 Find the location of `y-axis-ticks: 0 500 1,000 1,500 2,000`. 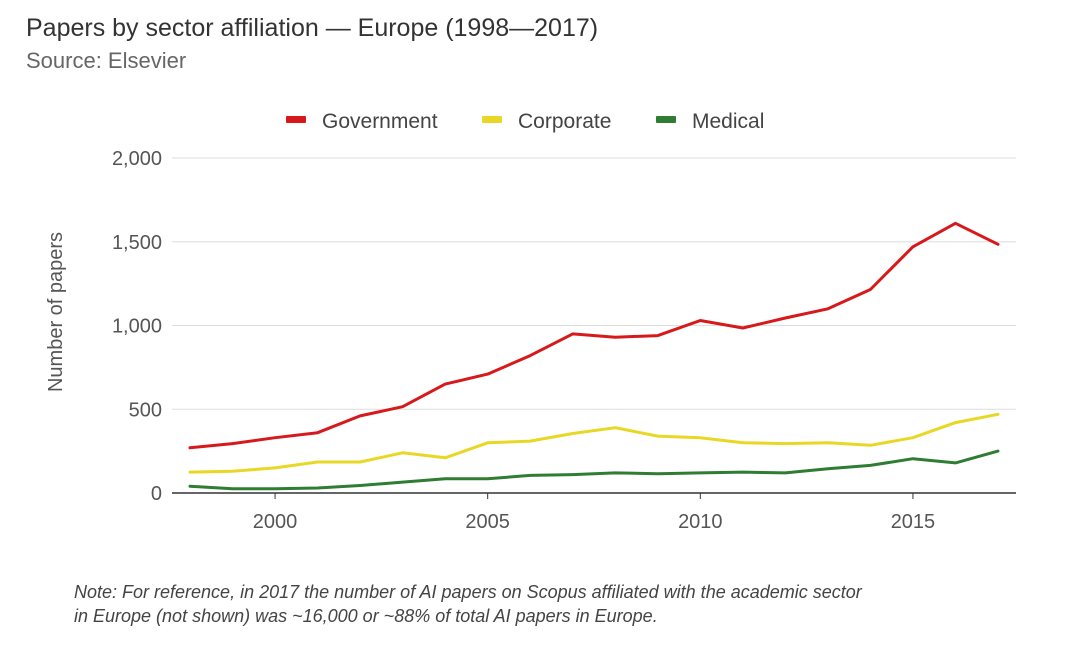

y-axis-ticks: 0 500 1,000 1,500 2,000 is located at coordinates (137, 326).